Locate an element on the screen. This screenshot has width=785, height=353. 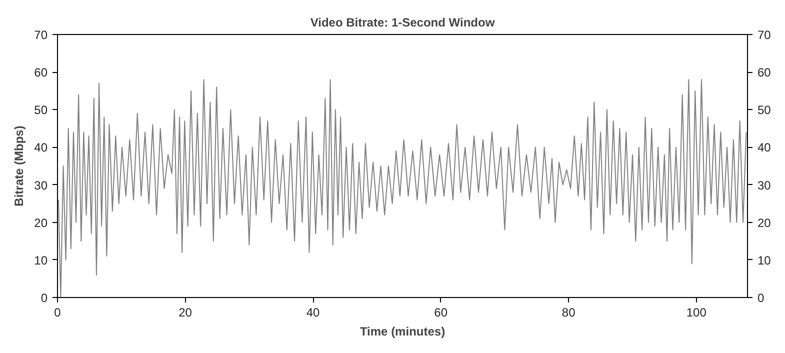
x-tick-label: 60 is located at coordinates (441, 313).